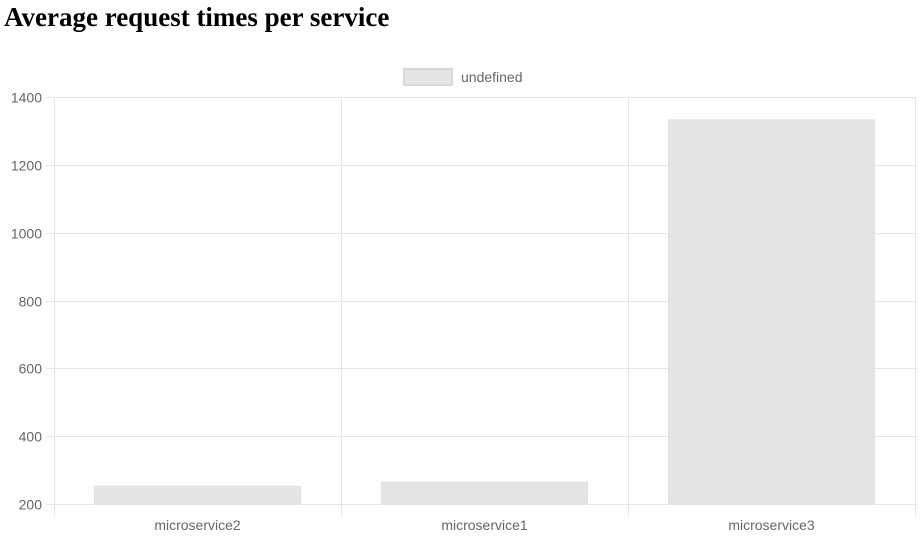 The width and height of the screenshot is (923, 558). I want to click on y-tick-label: 200, so click(31, 505).